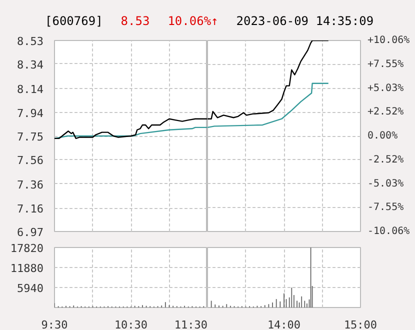  I want to click on text: -2.52%, so click(386, 160).